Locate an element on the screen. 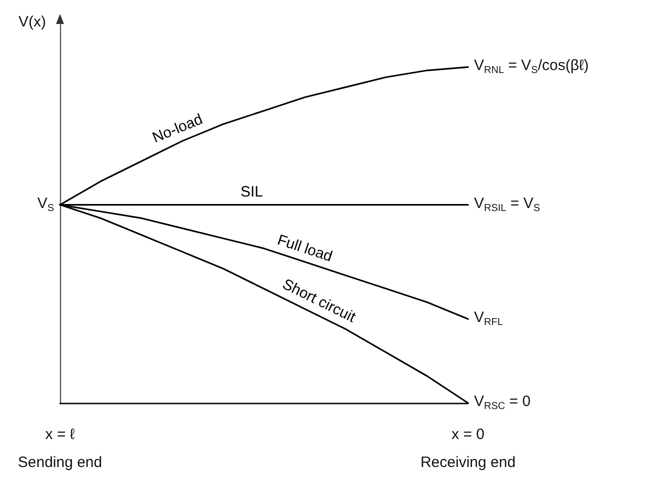 Image resolution: width=667 pixels, height=487 pixels. text: Full load is located at coordinates (304, 248).